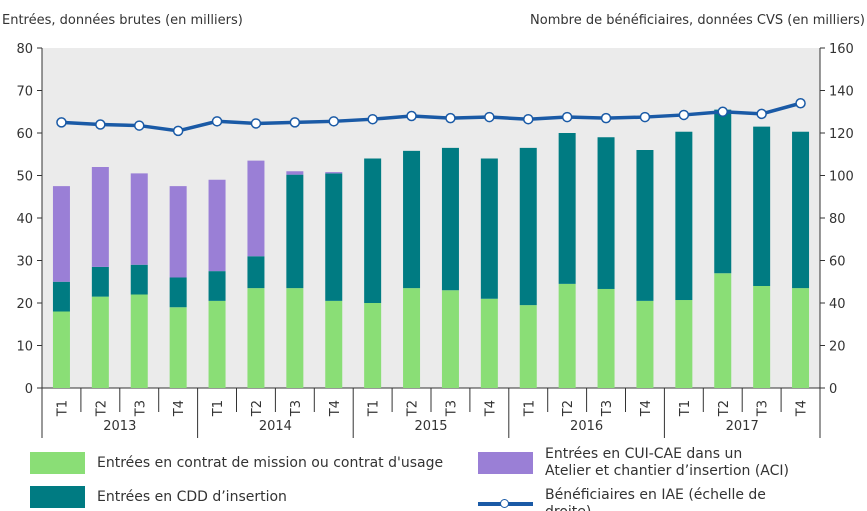  Describe the element at coordinates (841, 177) in the screenshot. I see `y2-tick-label: 100` at that location.